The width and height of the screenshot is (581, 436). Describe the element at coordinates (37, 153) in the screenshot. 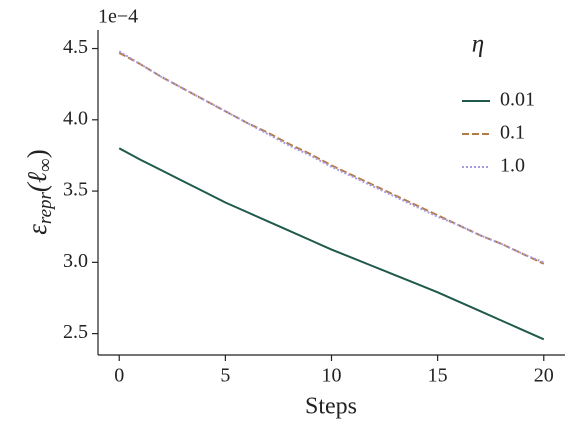

I see `y-label-part: )` at that location.